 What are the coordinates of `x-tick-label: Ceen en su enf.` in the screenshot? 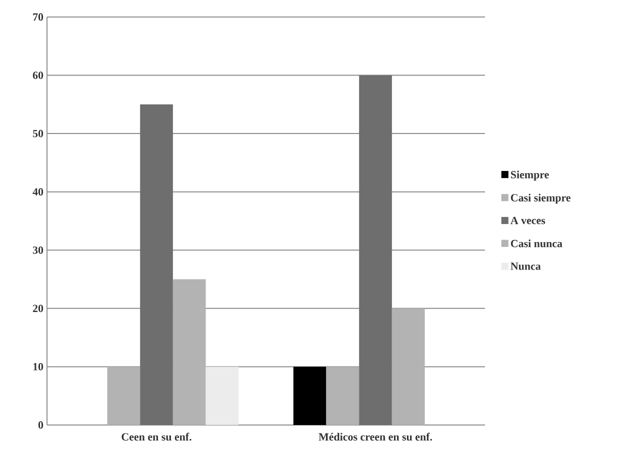 It's located at (157, 436).